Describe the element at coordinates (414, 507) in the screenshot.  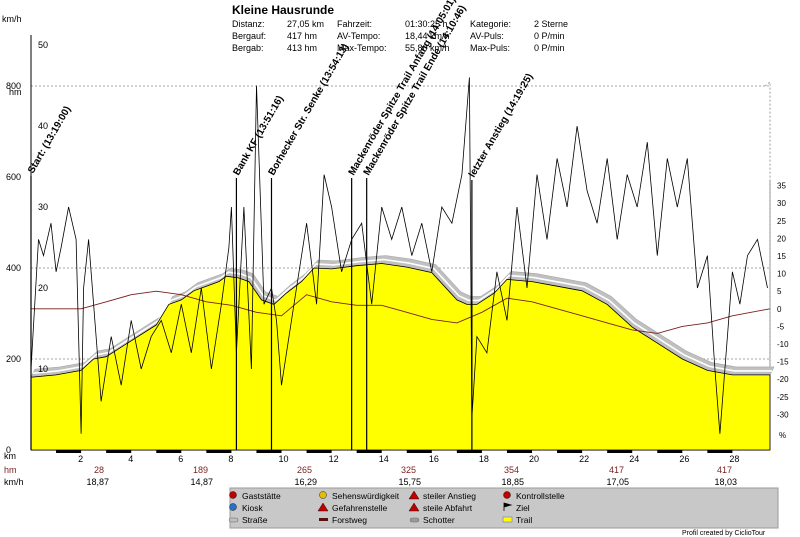
I see `steile-abfahrt-icon` at that location.